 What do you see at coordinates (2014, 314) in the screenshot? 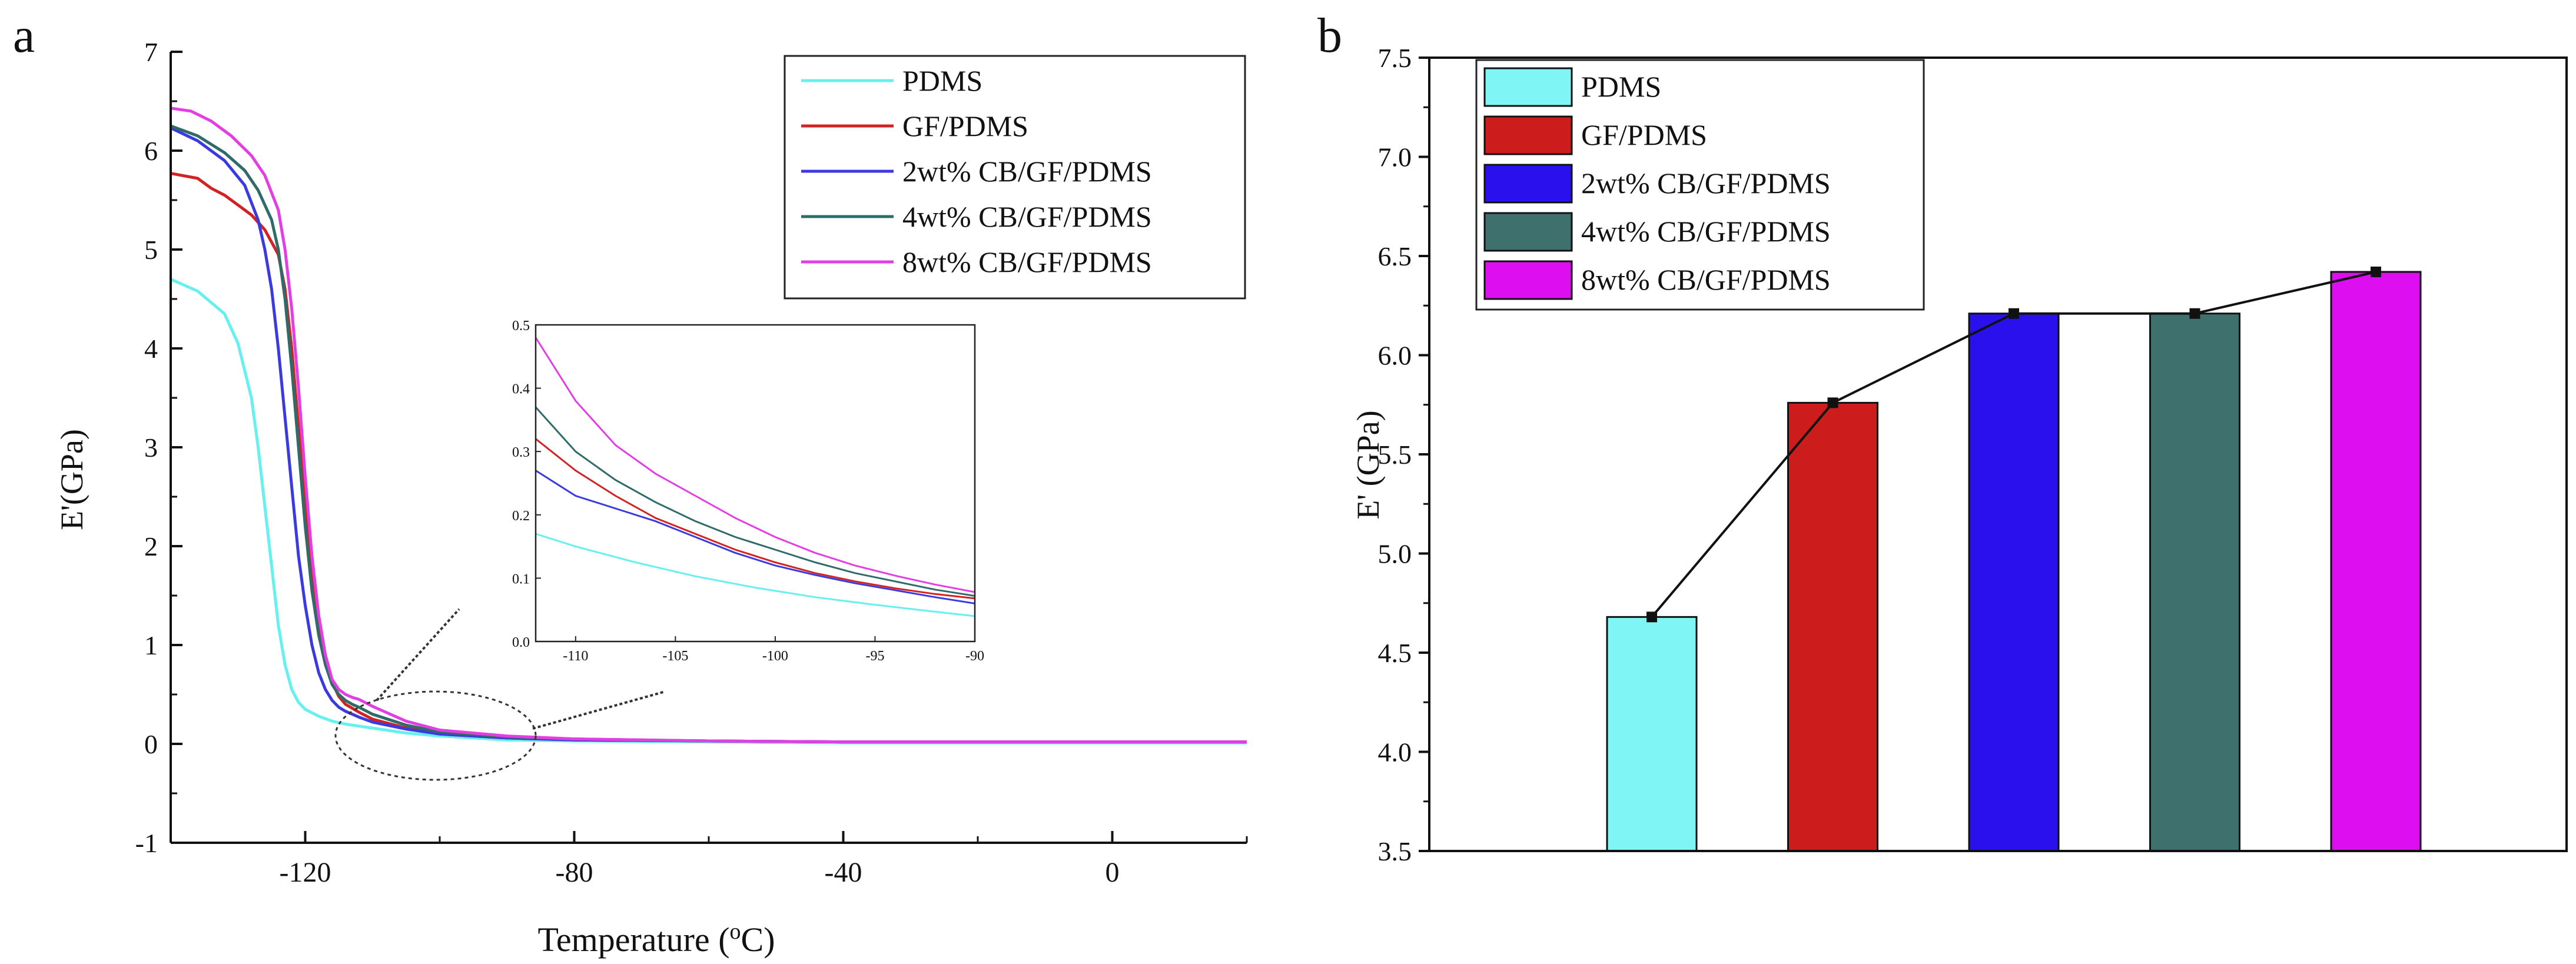
I see `trend-point-2wt-cb-gf-pdms` at bounding box center [2014, 314].